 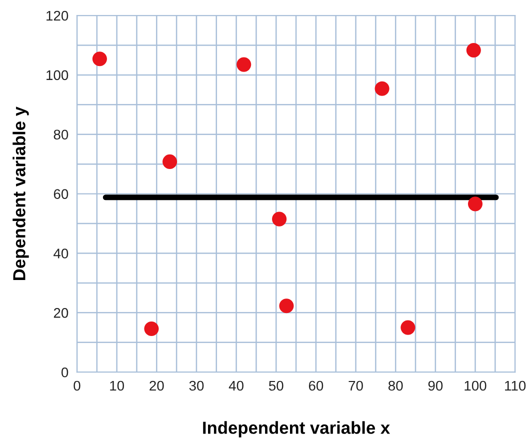 I want to click on x-tick-label: 10, so click(x=117, y=385).